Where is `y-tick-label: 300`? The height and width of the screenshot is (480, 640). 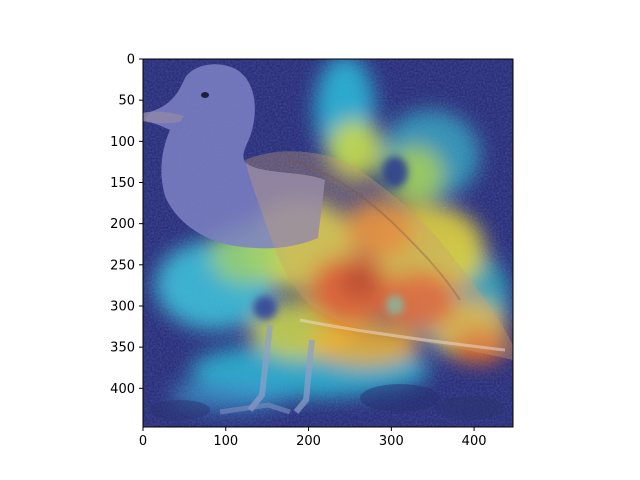 y-tick-label: 300 is located at coordinates (122, 306).